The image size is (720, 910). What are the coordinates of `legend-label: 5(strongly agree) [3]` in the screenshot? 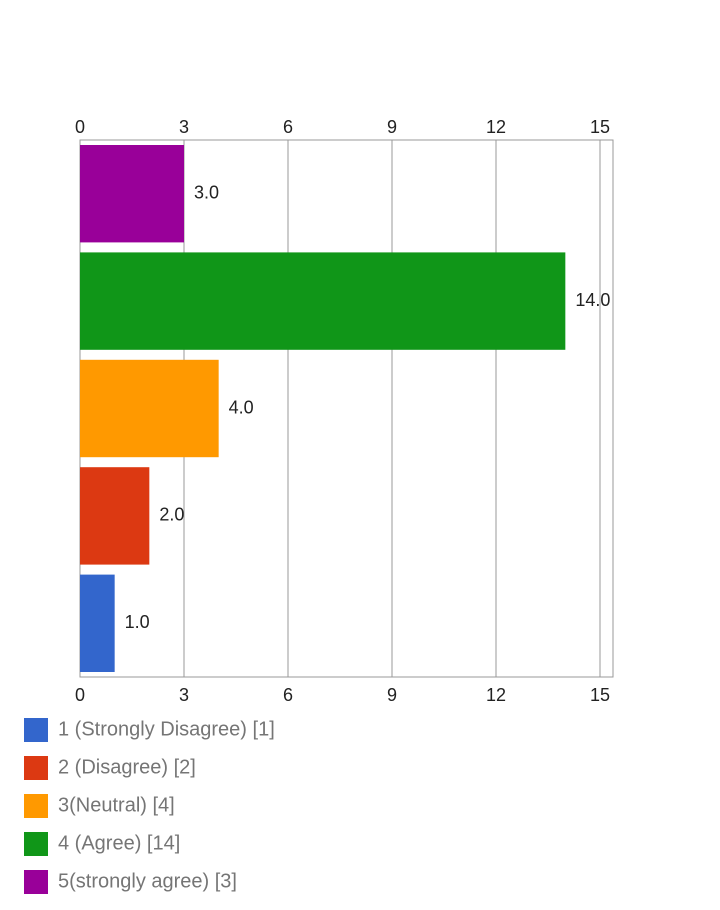 It's located at (147, 881).